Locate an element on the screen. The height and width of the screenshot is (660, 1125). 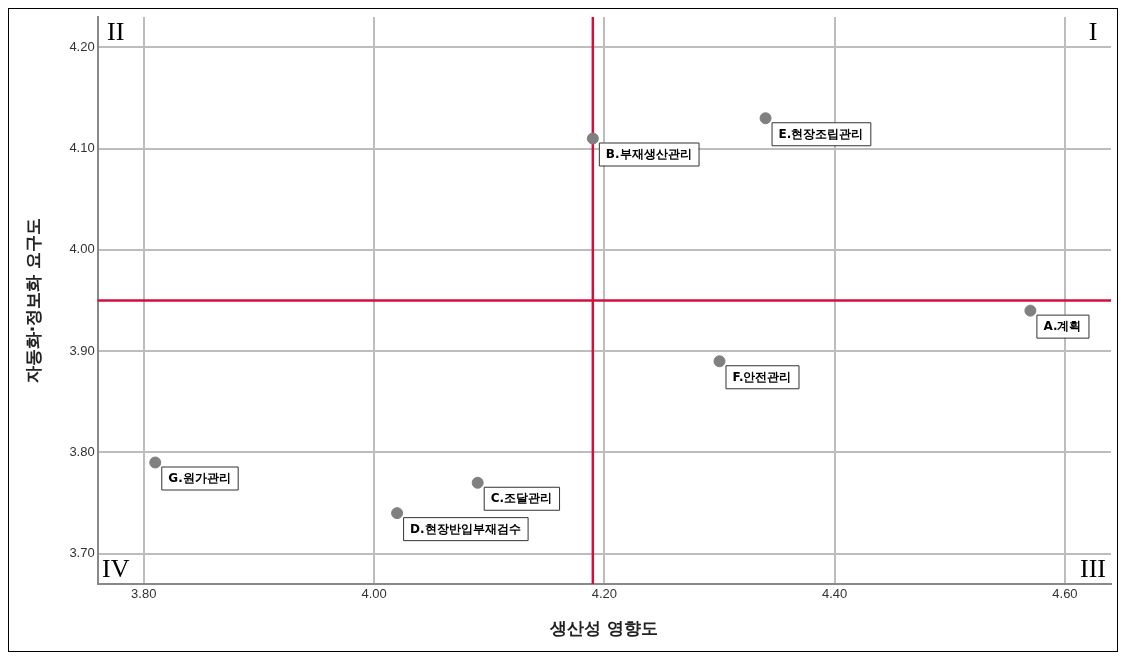
annotation: G.원가관리 is located at coordinates (199, 478).